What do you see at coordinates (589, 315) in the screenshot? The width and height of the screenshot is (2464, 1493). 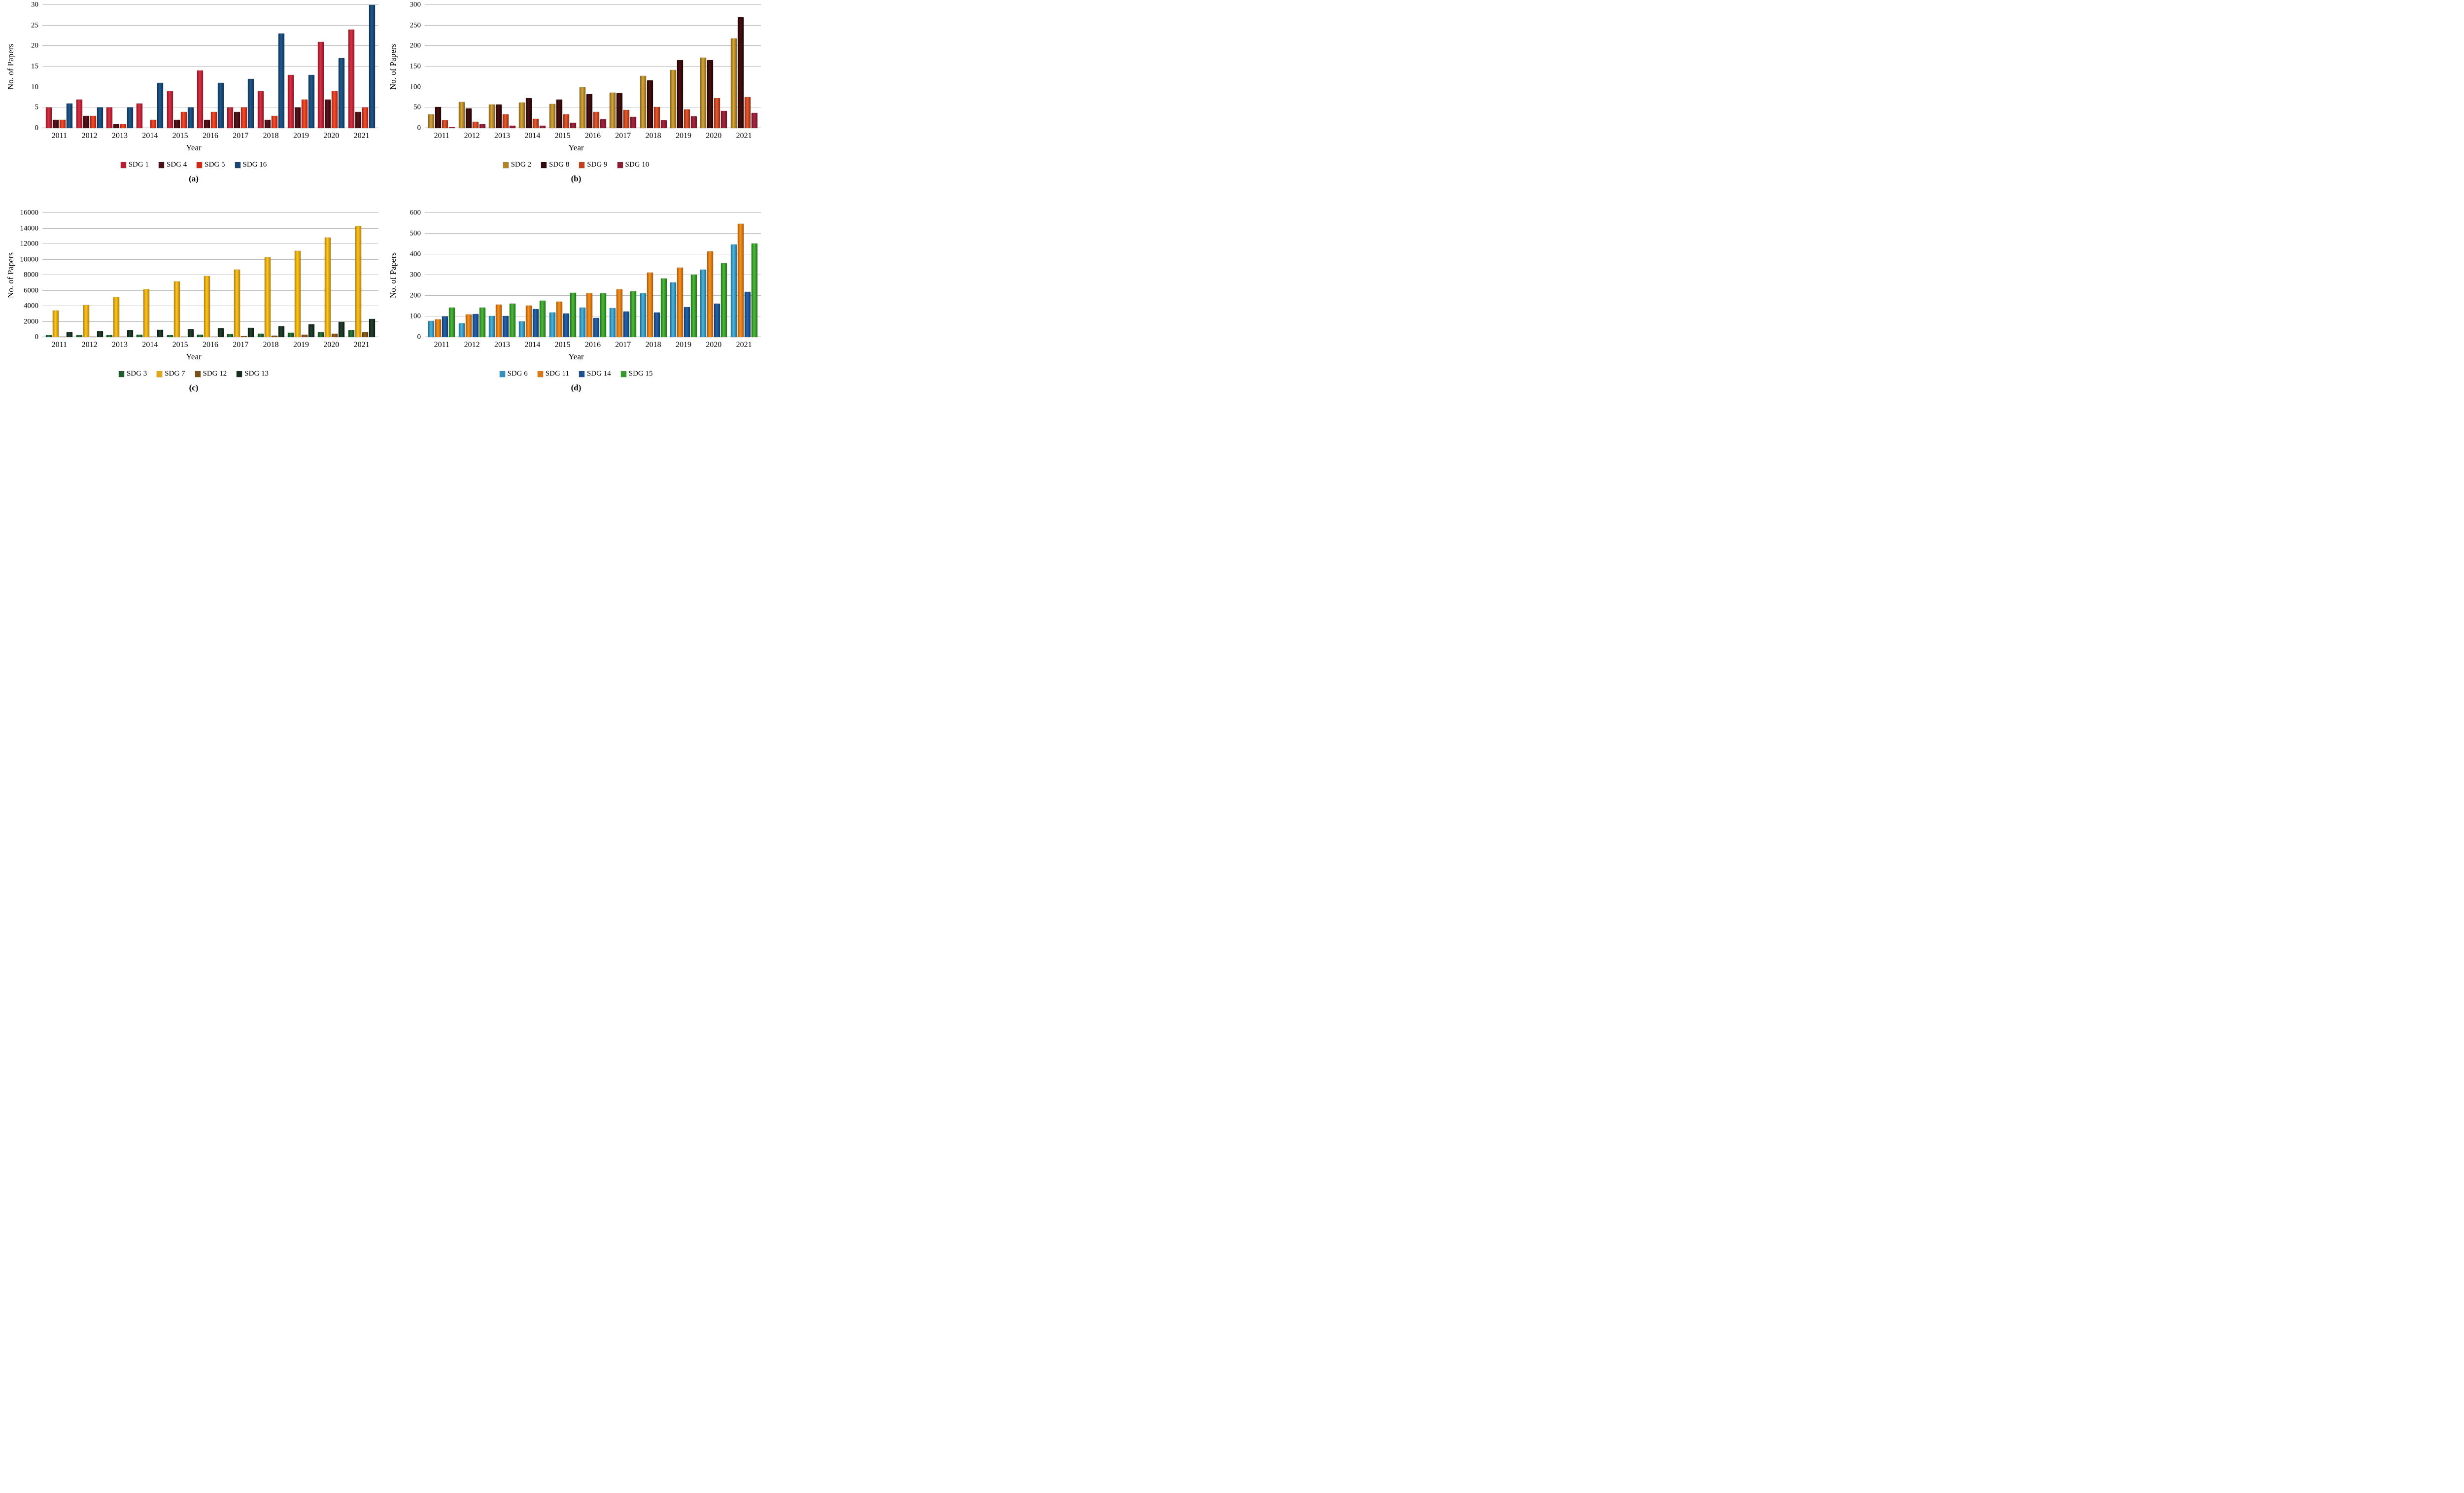 I see `bar-sdg-11-2016` at bounding box center [589, 315].